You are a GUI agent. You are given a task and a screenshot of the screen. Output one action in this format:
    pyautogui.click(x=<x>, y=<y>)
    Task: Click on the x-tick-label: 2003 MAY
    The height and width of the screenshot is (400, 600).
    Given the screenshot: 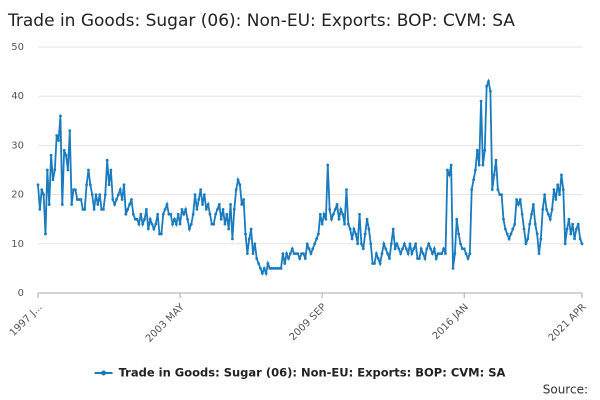 What is the action you would take?
    pyautogui.click(x=165, y=322)
    